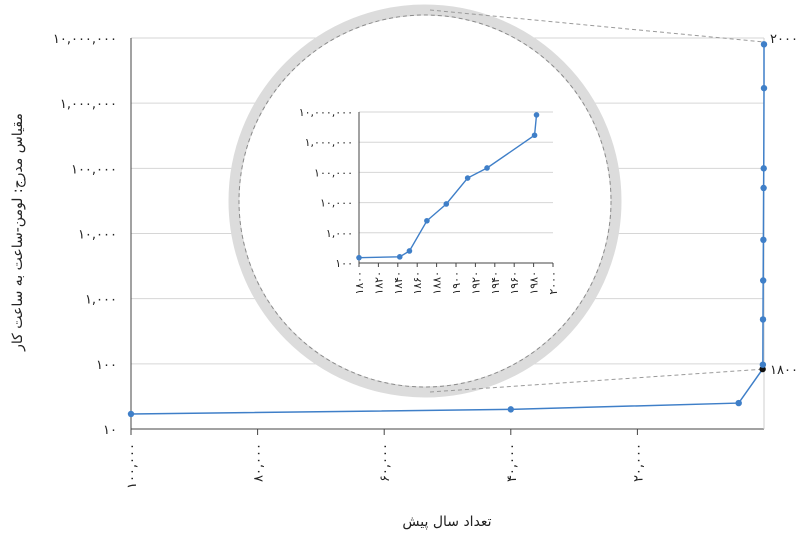  I want to click on main-y-tick-label: ۱۰۰,۰۰۰, so click(94, 169).